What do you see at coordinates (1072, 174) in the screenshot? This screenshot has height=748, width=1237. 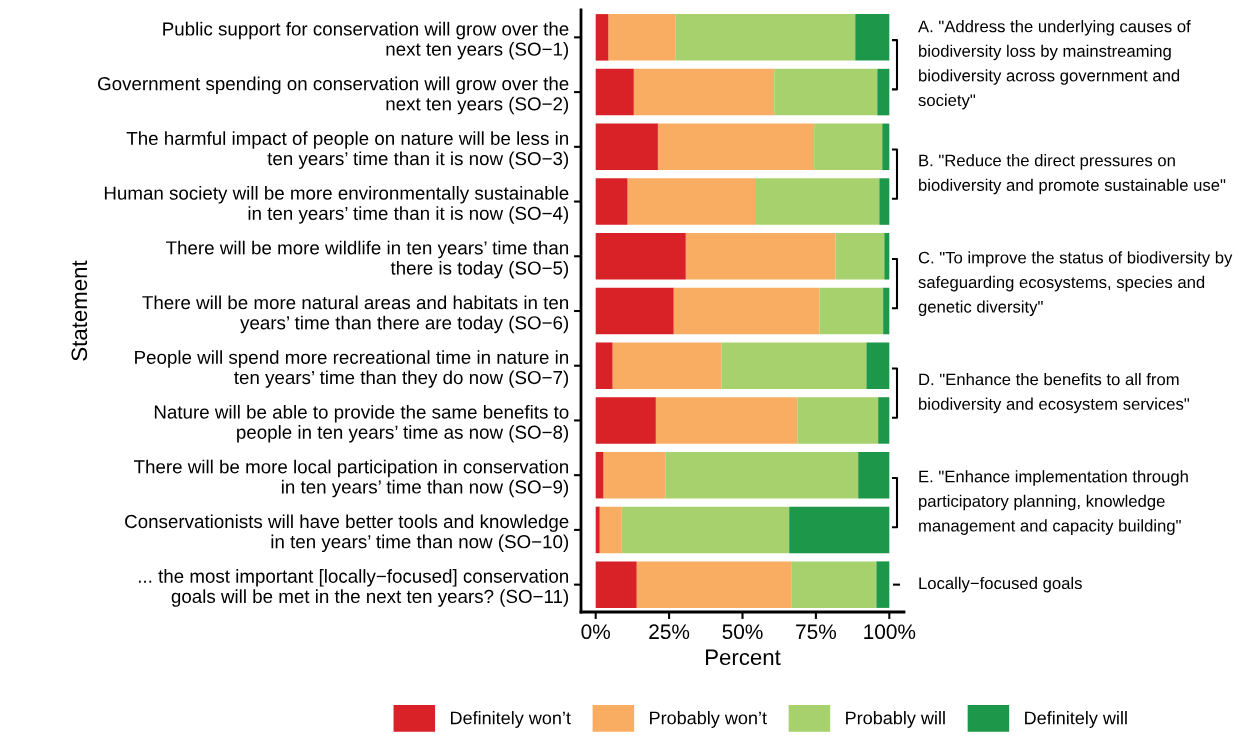 I see `text: B. "Reduce the direct pressures on biodiversity and promote sustainable use"` at bounding box center [1072, 174].